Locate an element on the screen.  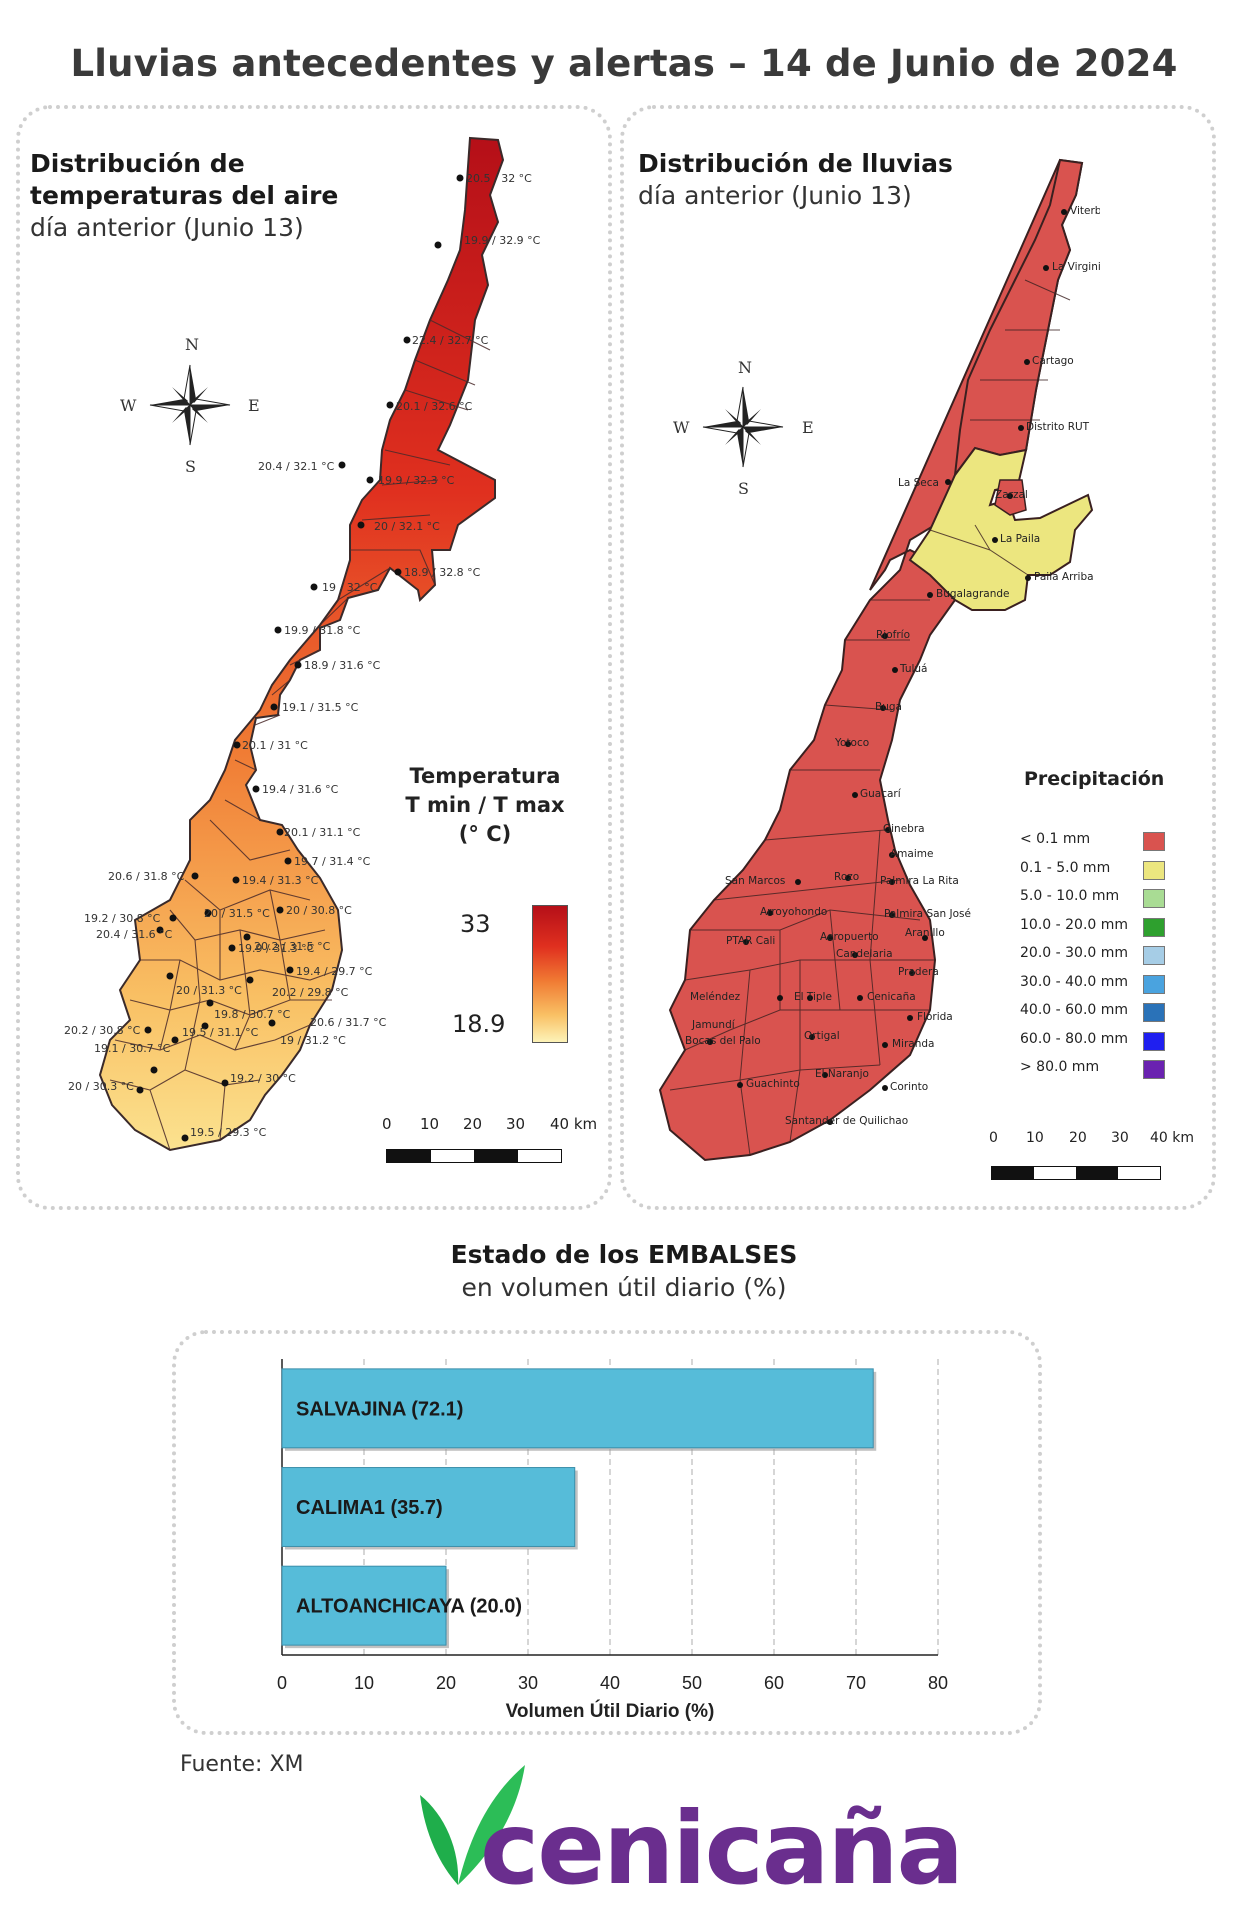
station-label: 20.4 / 32.1 °C is located at coordinates (296, 466).